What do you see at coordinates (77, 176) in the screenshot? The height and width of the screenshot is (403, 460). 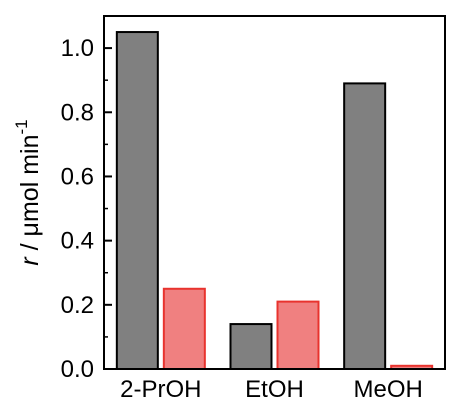 I see `y-tick-label: 0.6` at bounding box center [77, 176].